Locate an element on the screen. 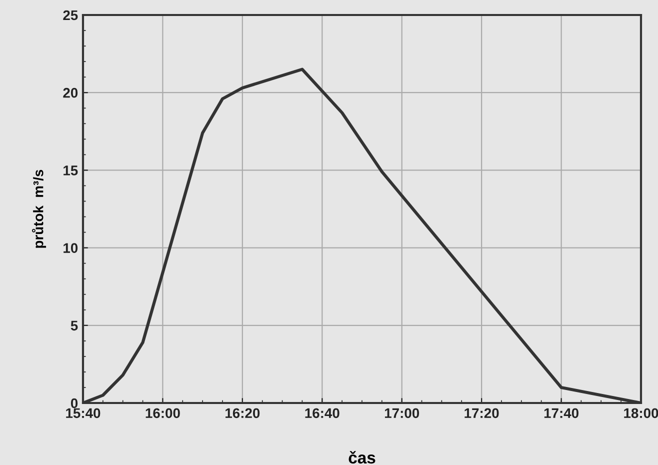  x-tick-label: 16:00 is located at coordinates (163, 413).